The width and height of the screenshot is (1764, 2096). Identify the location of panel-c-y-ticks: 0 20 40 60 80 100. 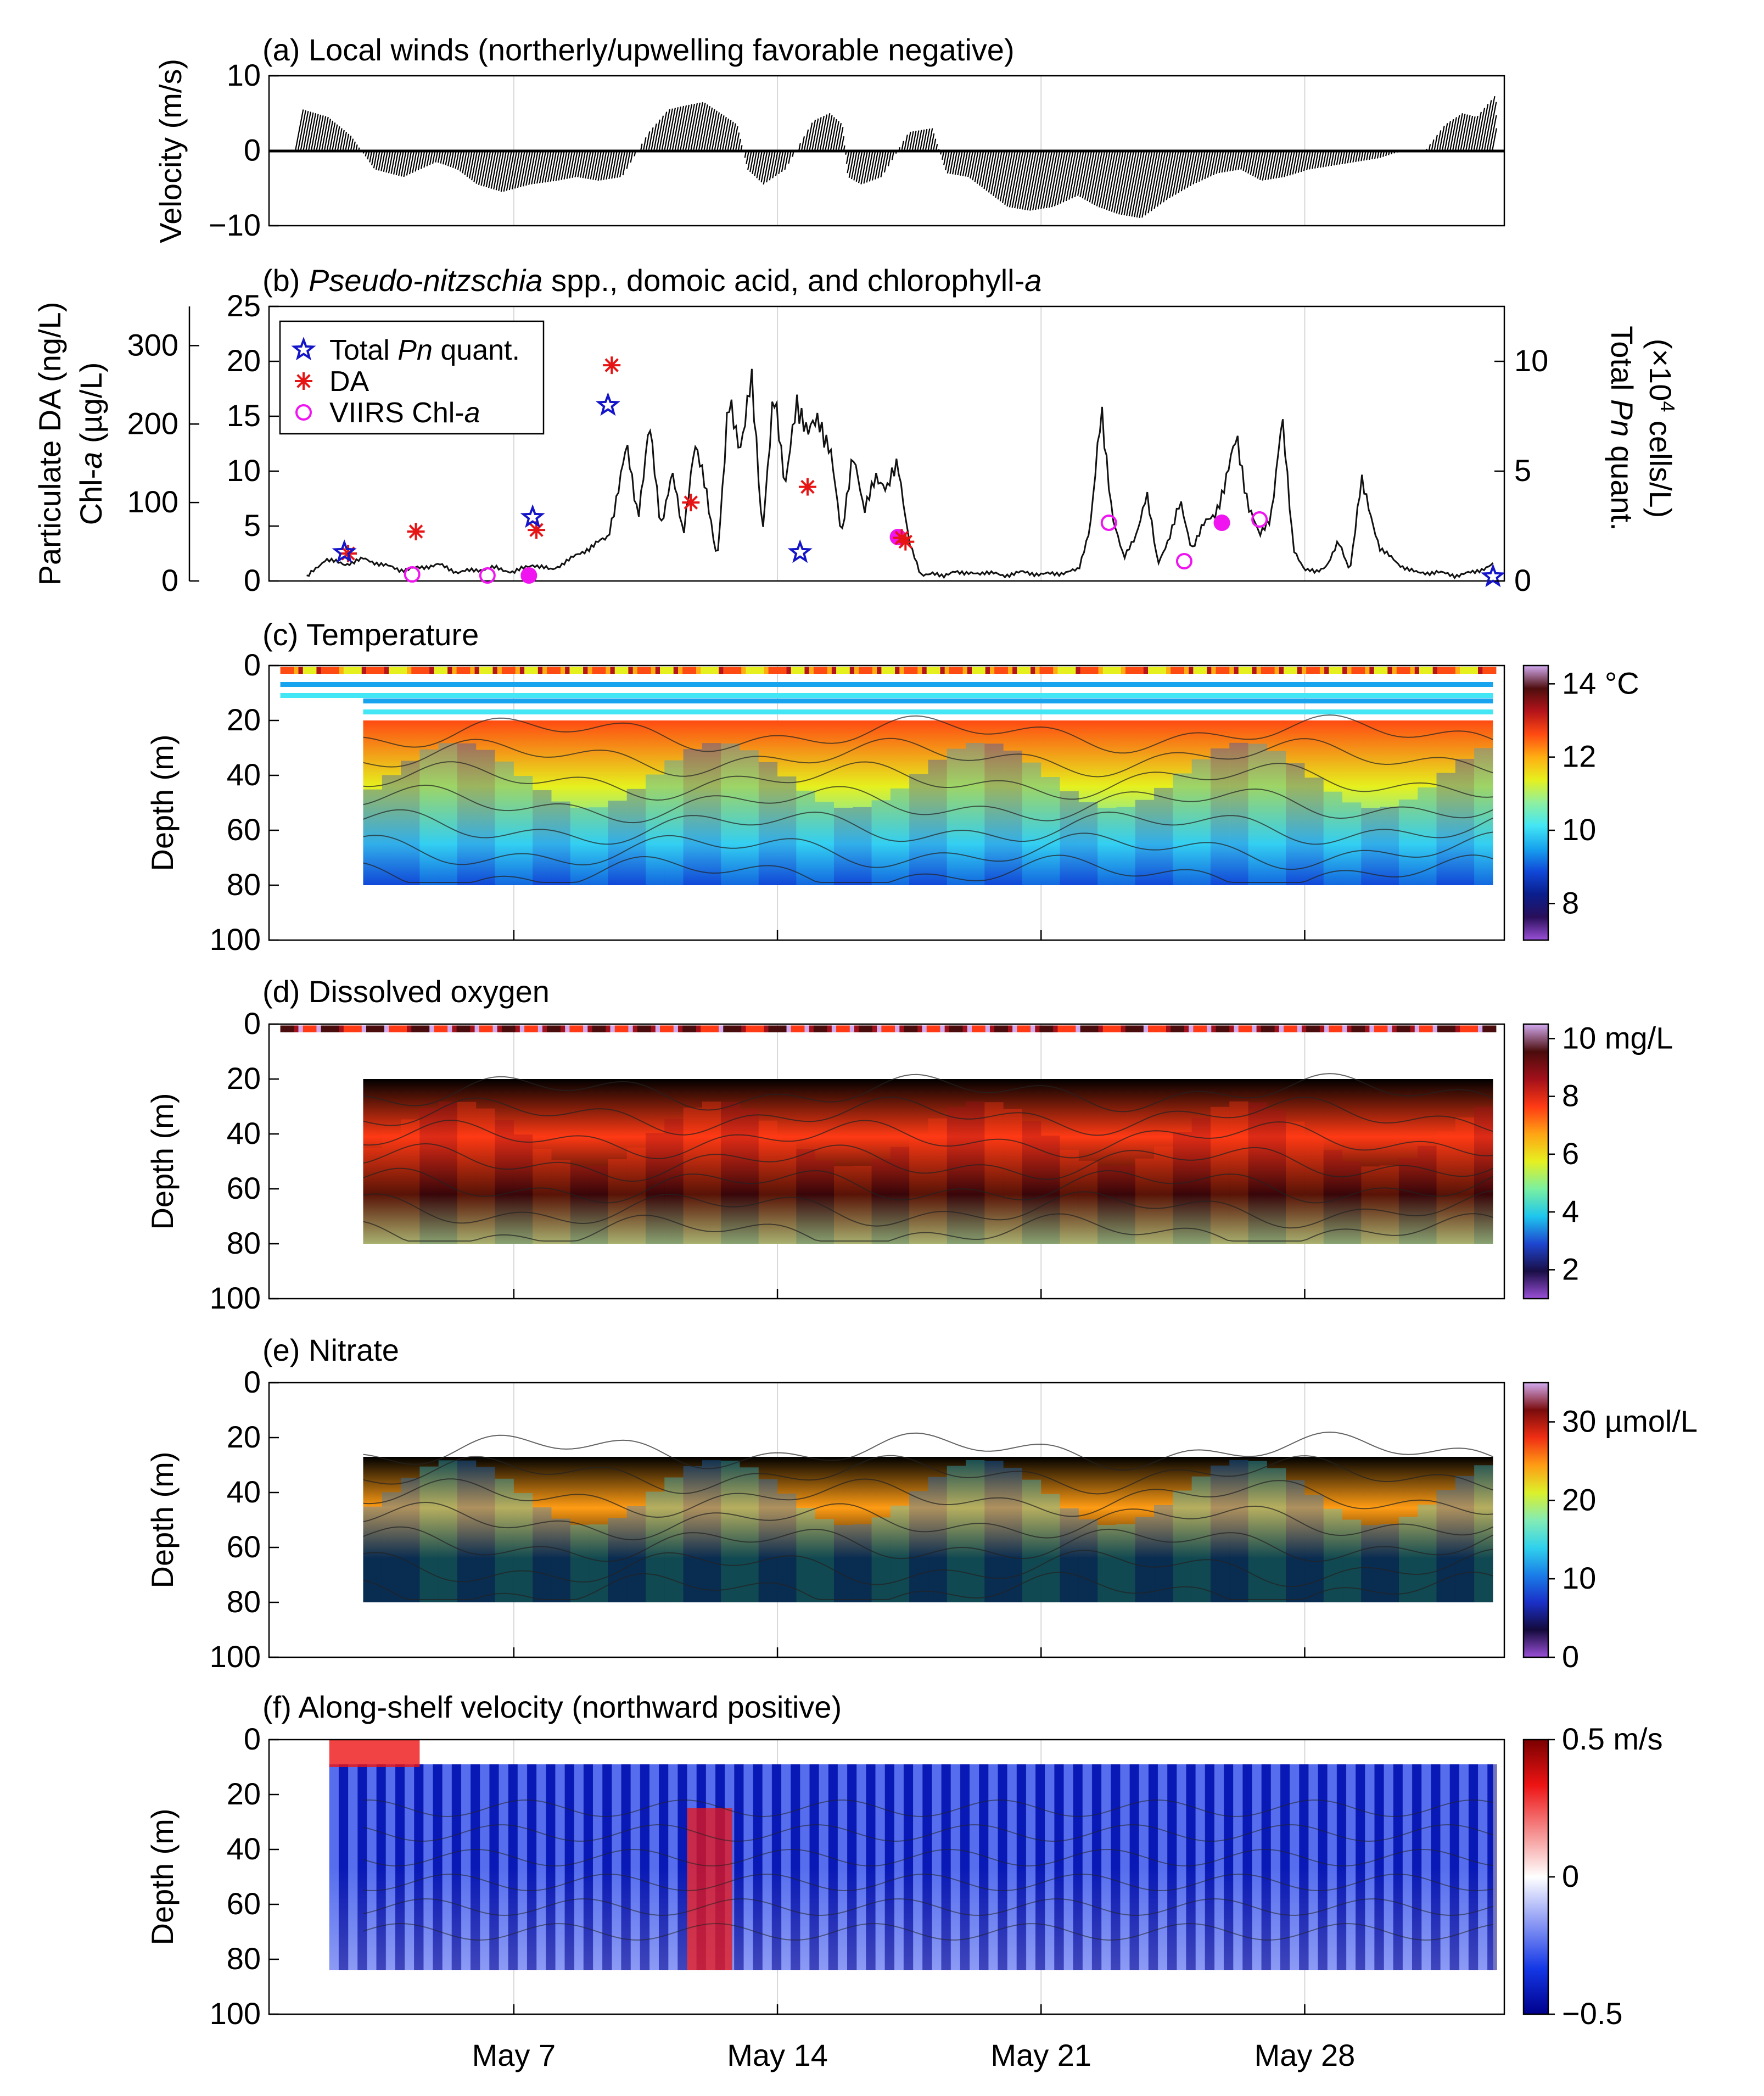
(758, 802).